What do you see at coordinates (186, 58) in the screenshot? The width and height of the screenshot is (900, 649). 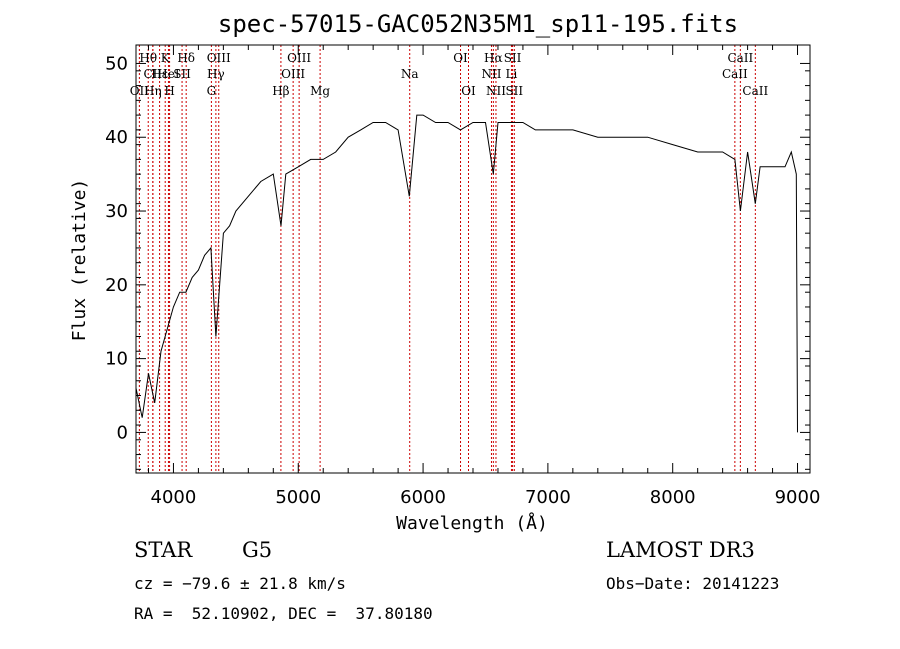 I see `line-label-8: Hδ` at bounding box center [186, 58].